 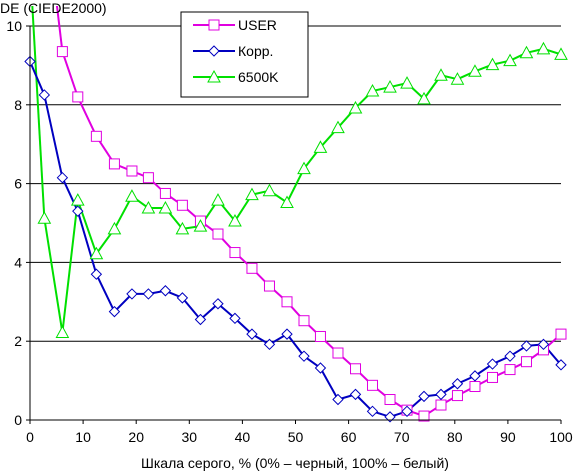 What do you see at coordinates (83, 437) in the screenshot?
I see `x-tick-label-10: 10` at bounding box center [83, 437].